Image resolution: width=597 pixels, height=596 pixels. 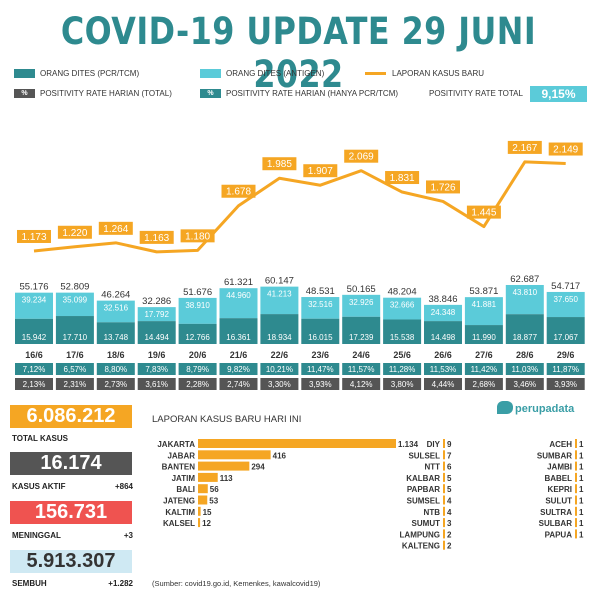 What do you see at coordinates (238, 337) in the screenshot?
I see `label-pcr: 16.361` at bounding box center [238, 337].